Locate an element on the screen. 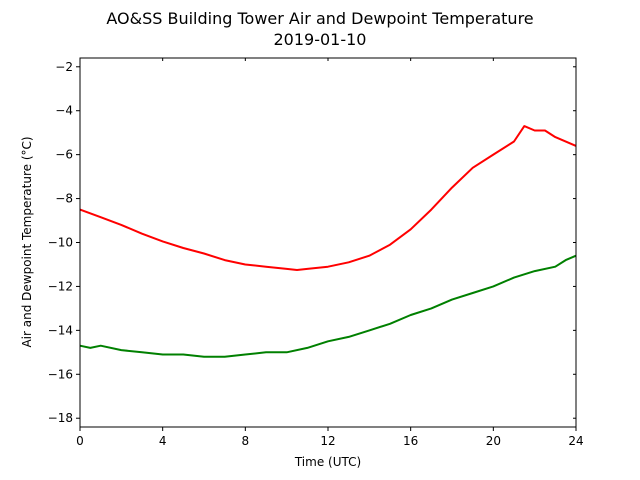  x-tick-label: 0 is located at coordinates (80, 441).